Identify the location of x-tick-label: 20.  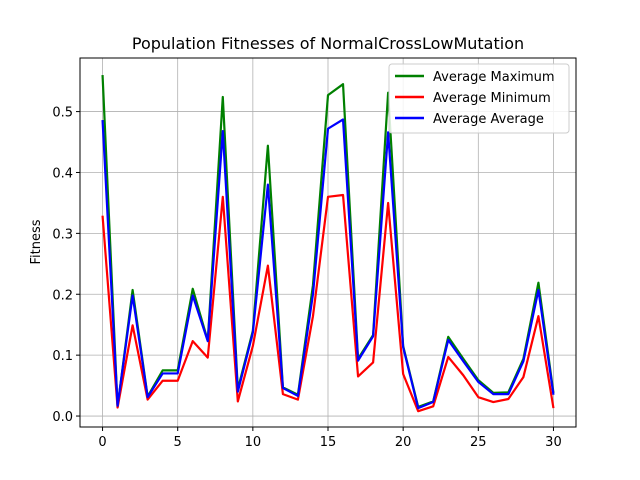
(403, 442).